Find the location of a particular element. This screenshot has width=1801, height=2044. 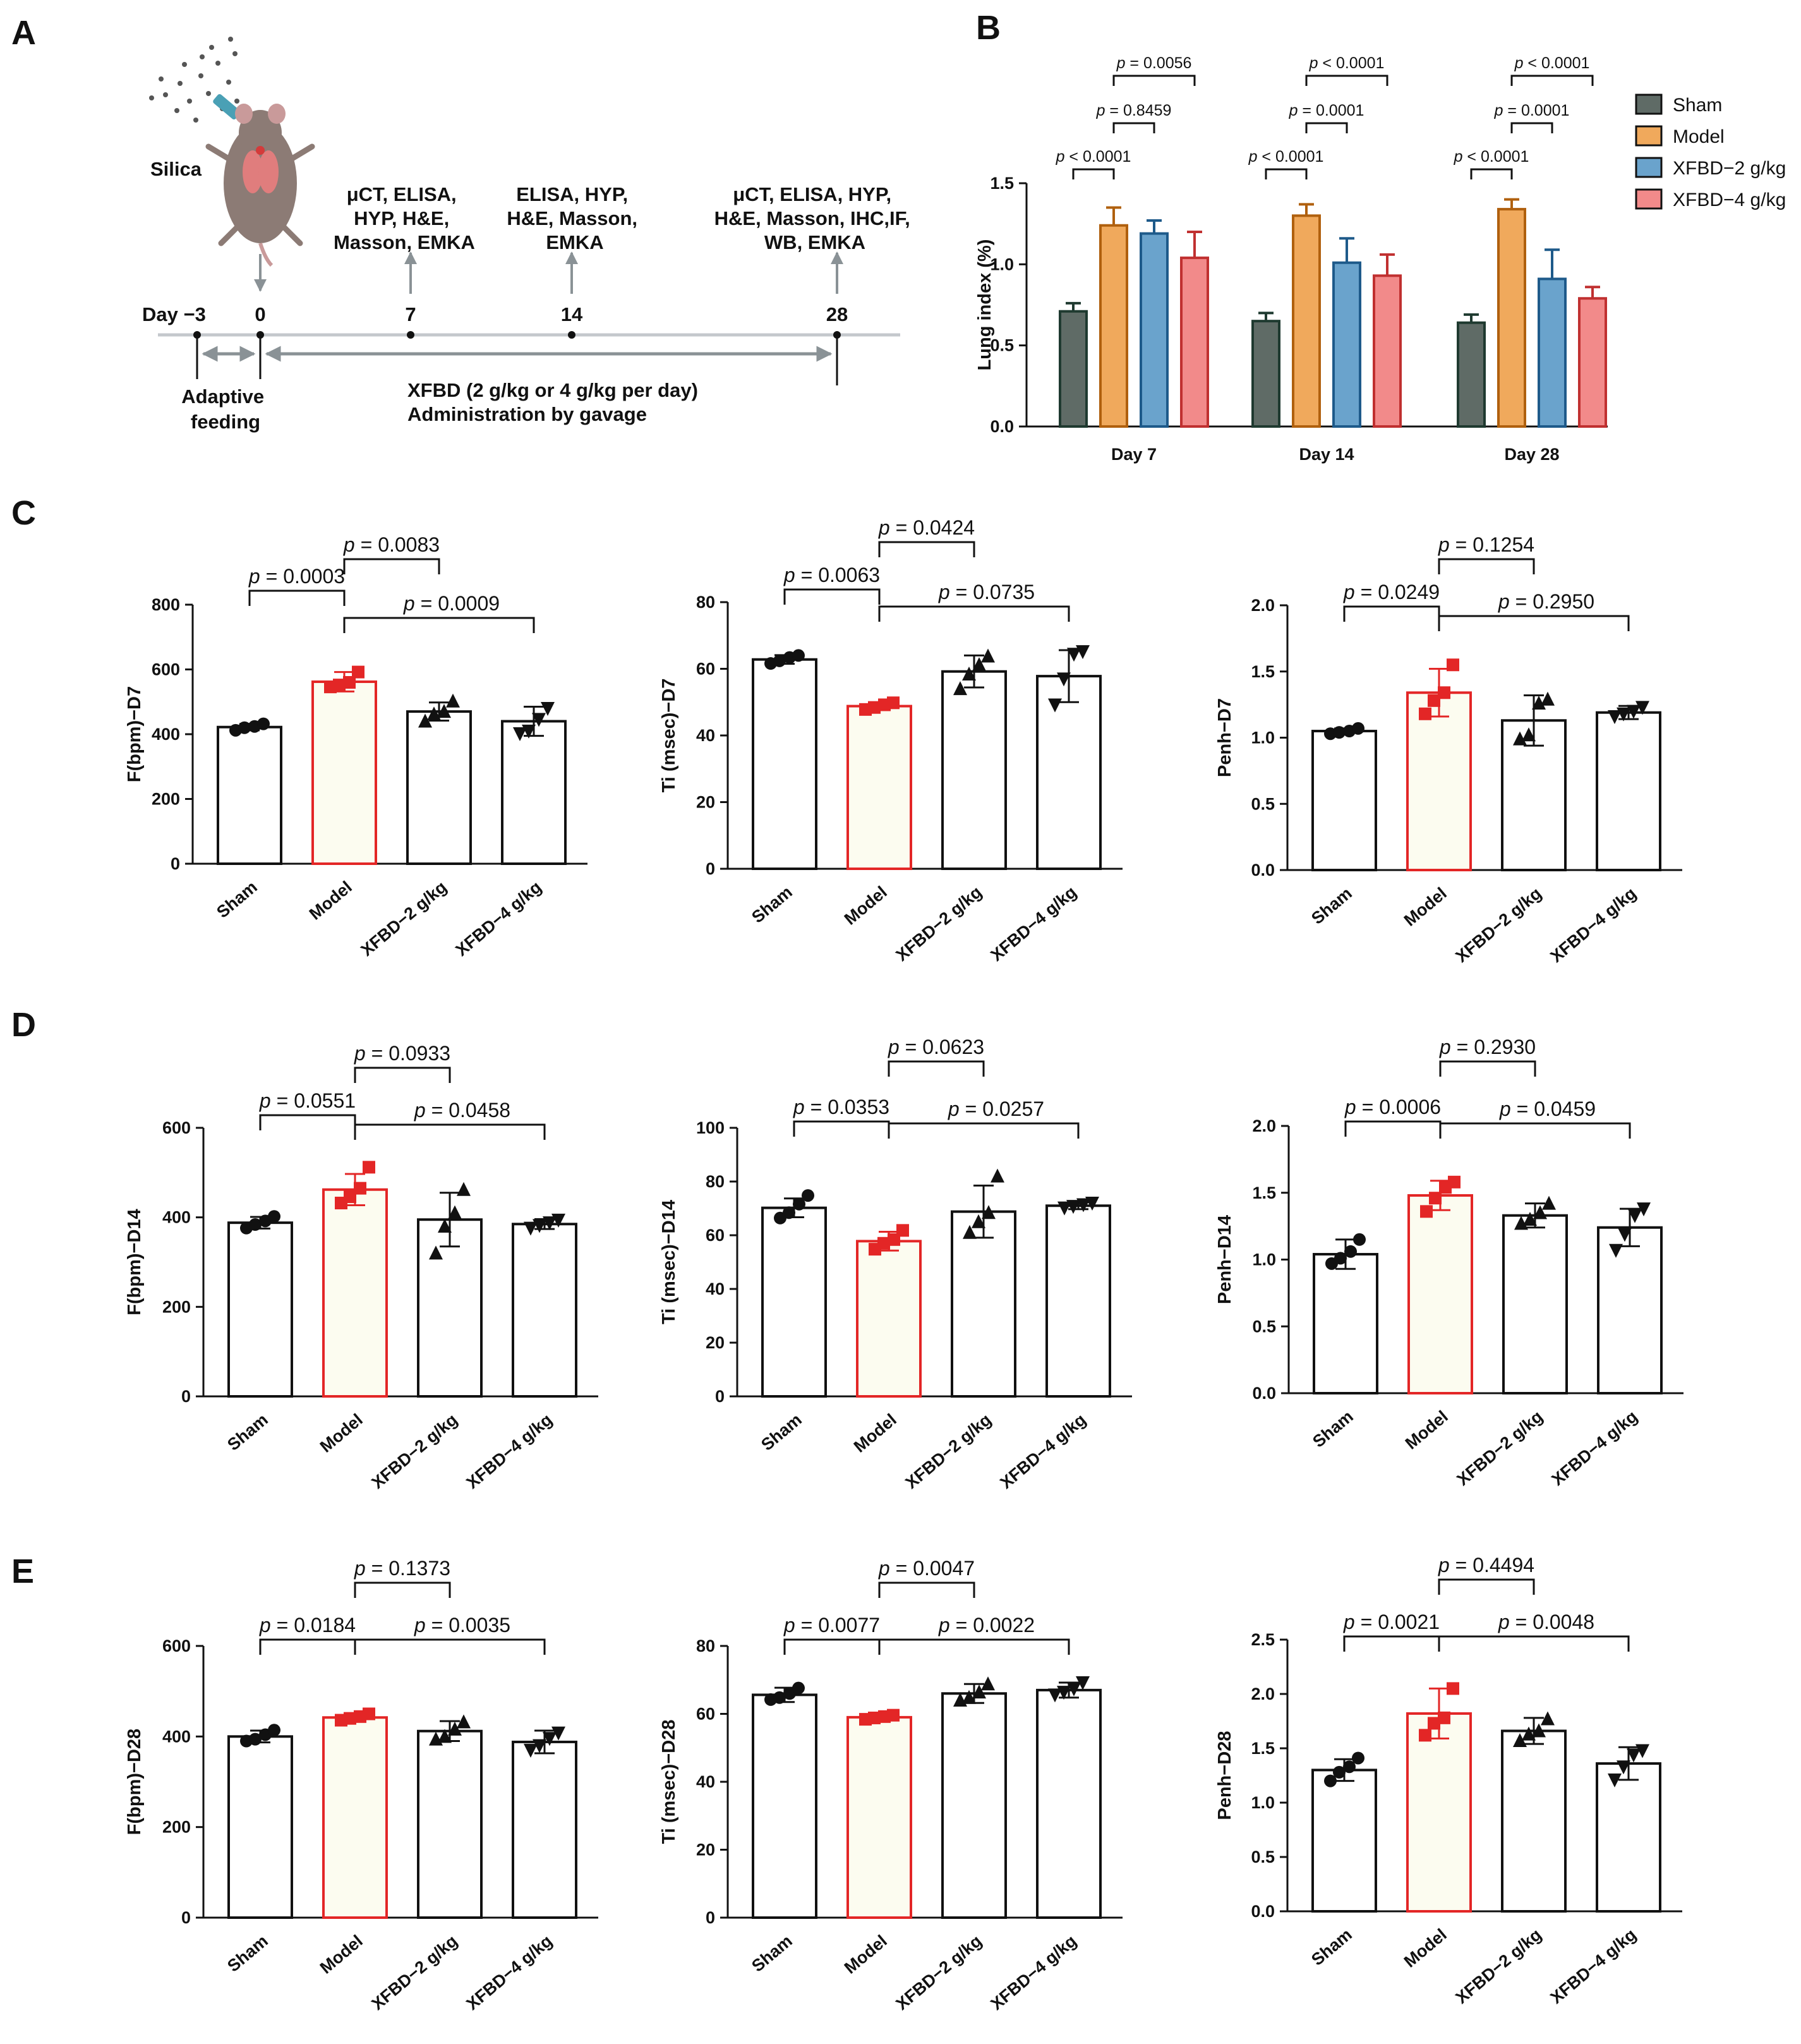

p-value-label: p = 0.0551 is located at coordinates (307, 1100).